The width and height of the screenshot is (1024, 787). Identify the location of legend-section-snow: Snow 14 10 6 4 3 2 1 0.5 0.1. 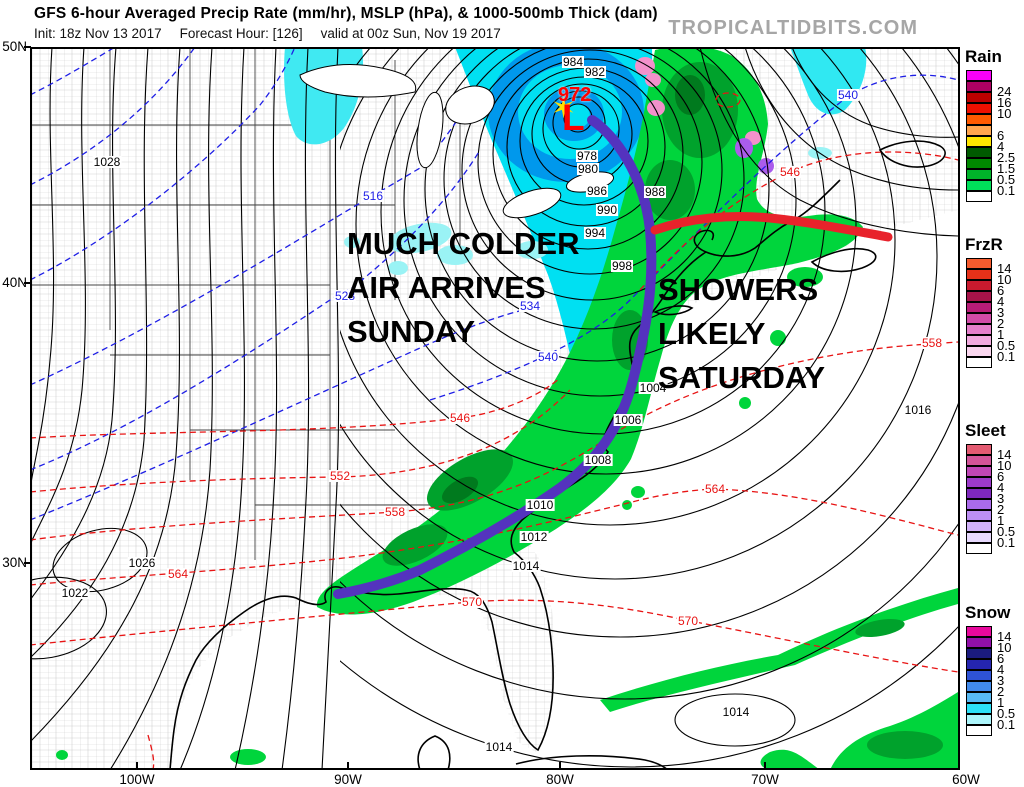
(993, 669).